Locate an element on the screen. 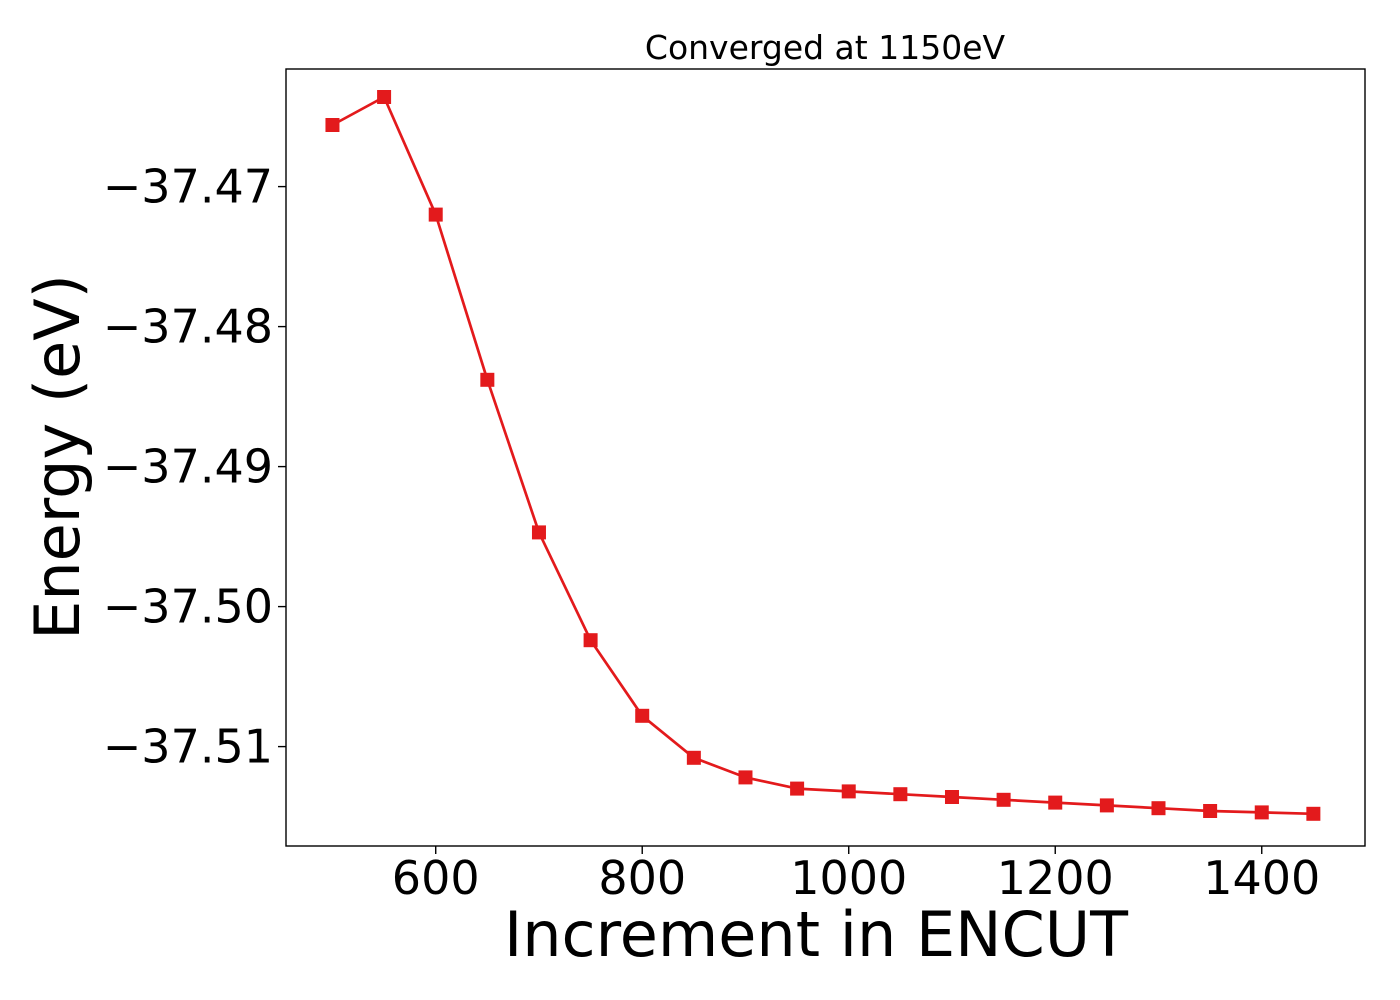  x-axis-ticks: 600 800 1000 1200 1400 is located at coordinates (856, 875).